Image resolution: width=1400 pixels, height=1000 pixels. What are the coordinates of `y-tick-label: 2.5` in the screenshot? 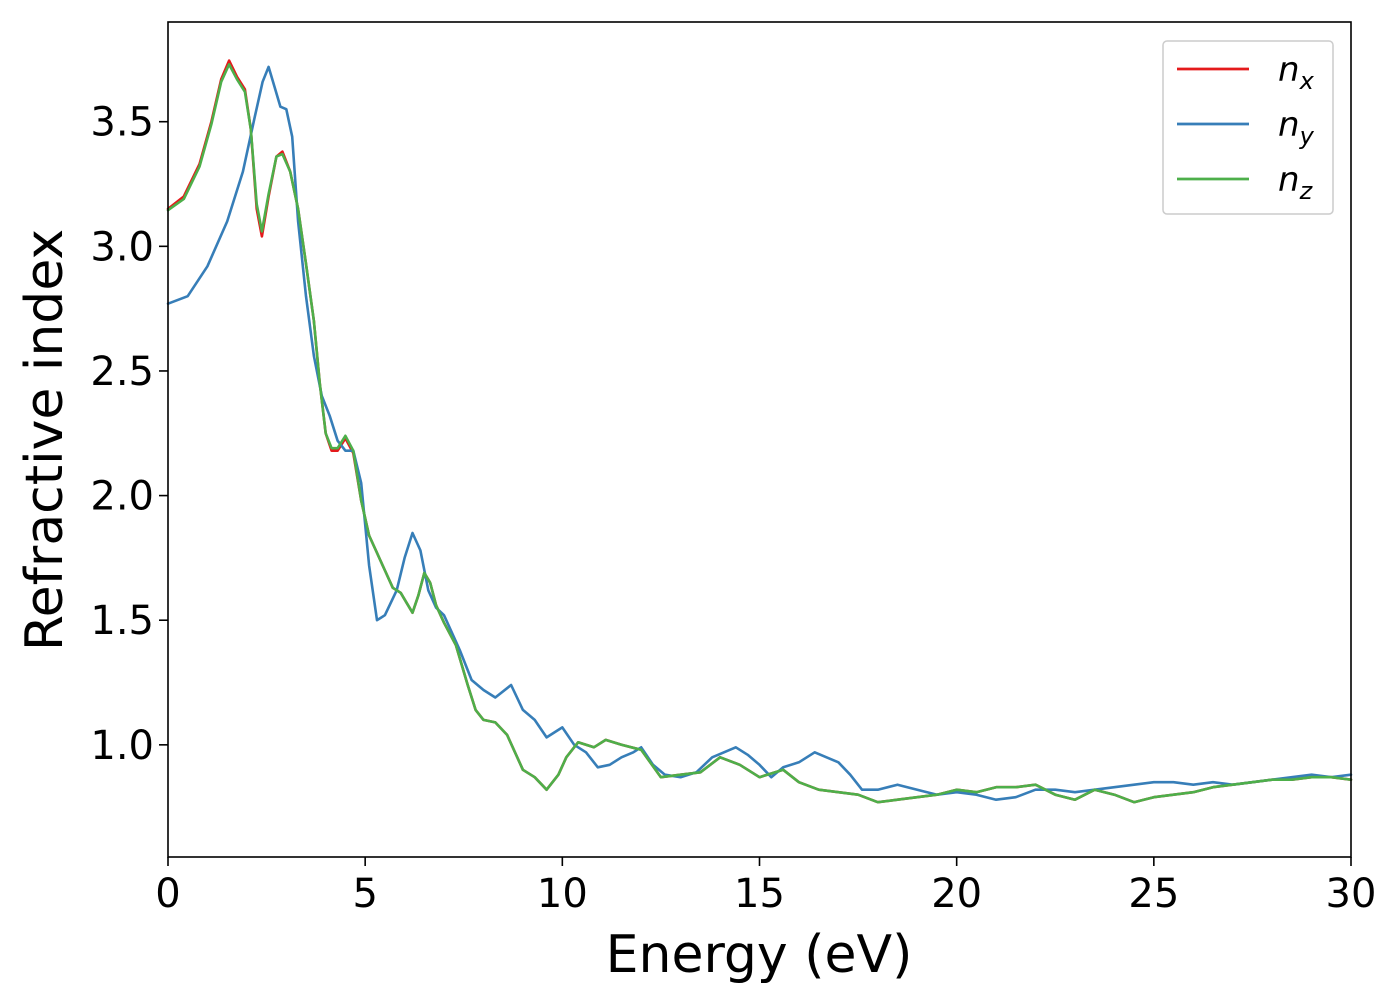 It's located at (122, 372).